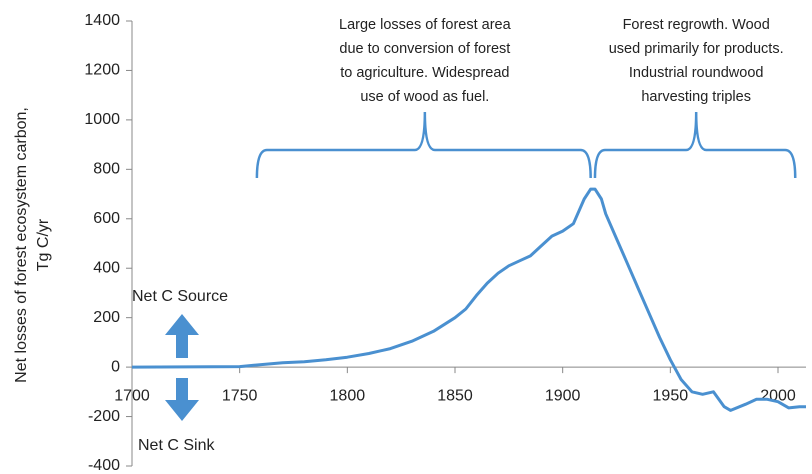 Image resolution: width=812 pixels, height=474 pixels. Describe the element at coordinates (696, 73) in the screenshot. I see `annotation: Industrial roundwood` at that location.